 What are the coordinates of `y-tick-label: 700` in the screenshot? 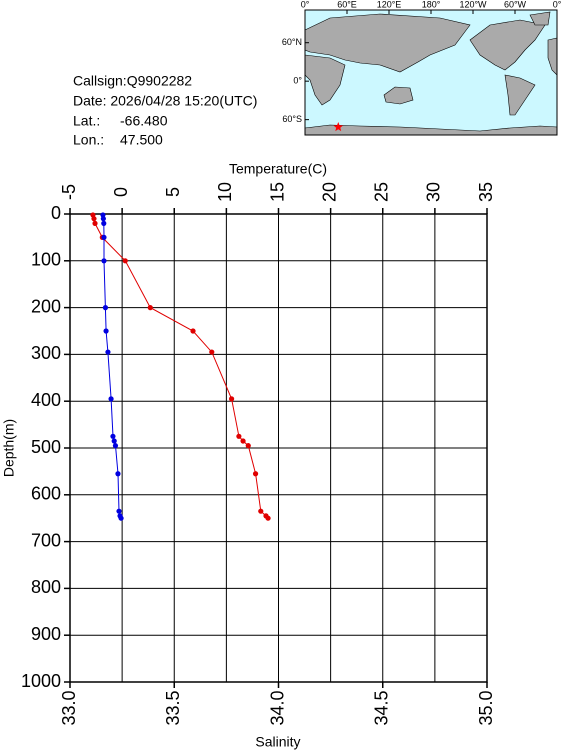 It's located at (46, 540).